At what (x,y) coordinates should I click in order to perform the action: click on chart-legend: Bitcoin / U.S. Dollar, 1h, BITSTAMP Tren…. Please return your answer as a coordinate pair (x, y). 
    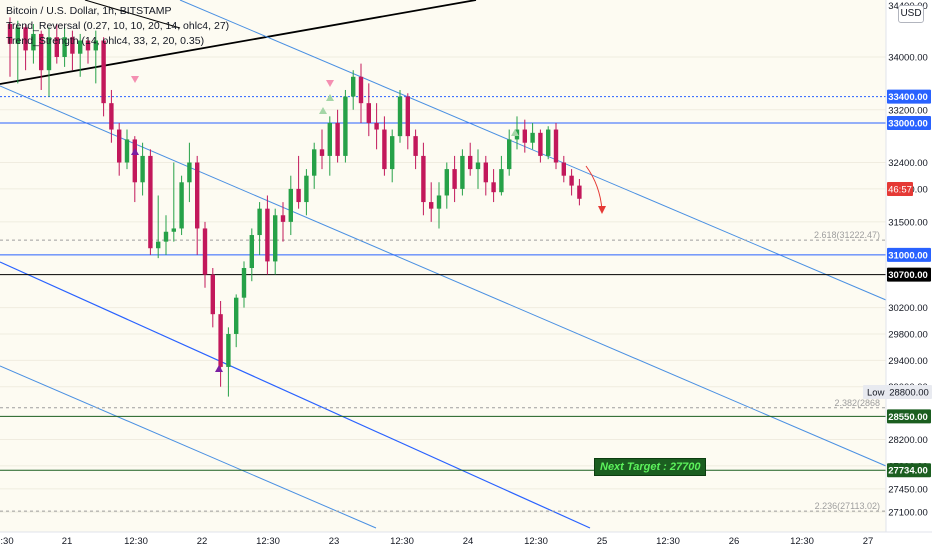
    Looking at the image, I should click on (117, 26).